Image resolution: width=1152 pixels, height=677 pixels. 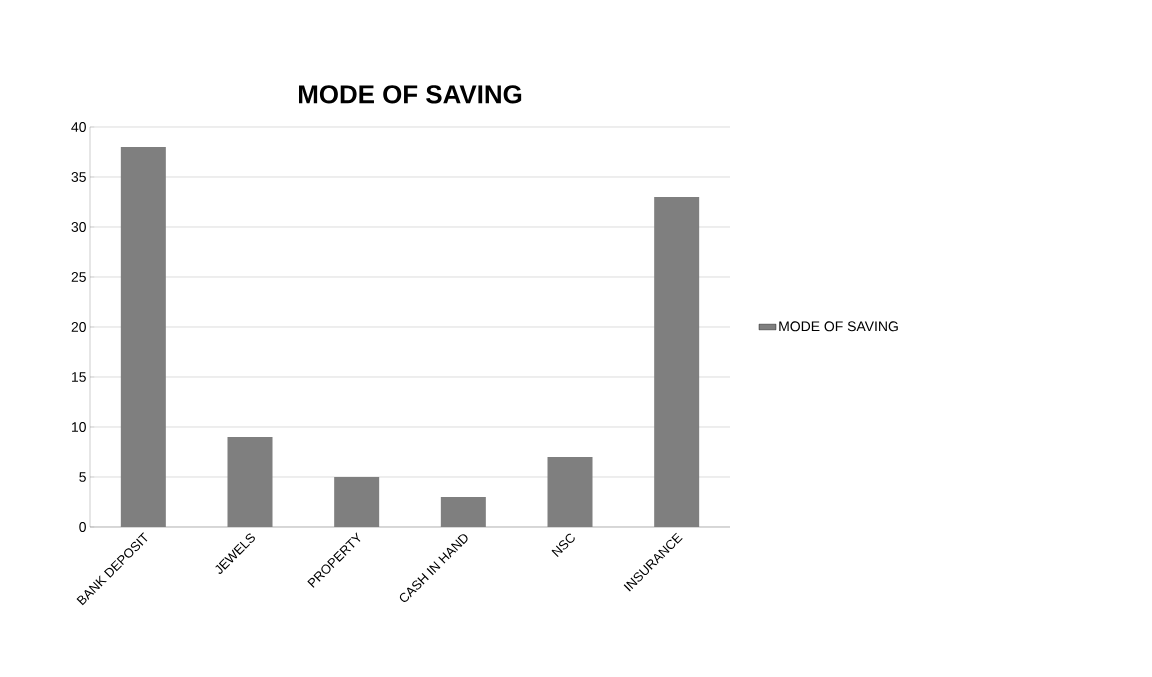 What do you see at coordinates (82, 527) in the screenshot?
I see `y-tick-label: 0` at bounding box center [82, 527].